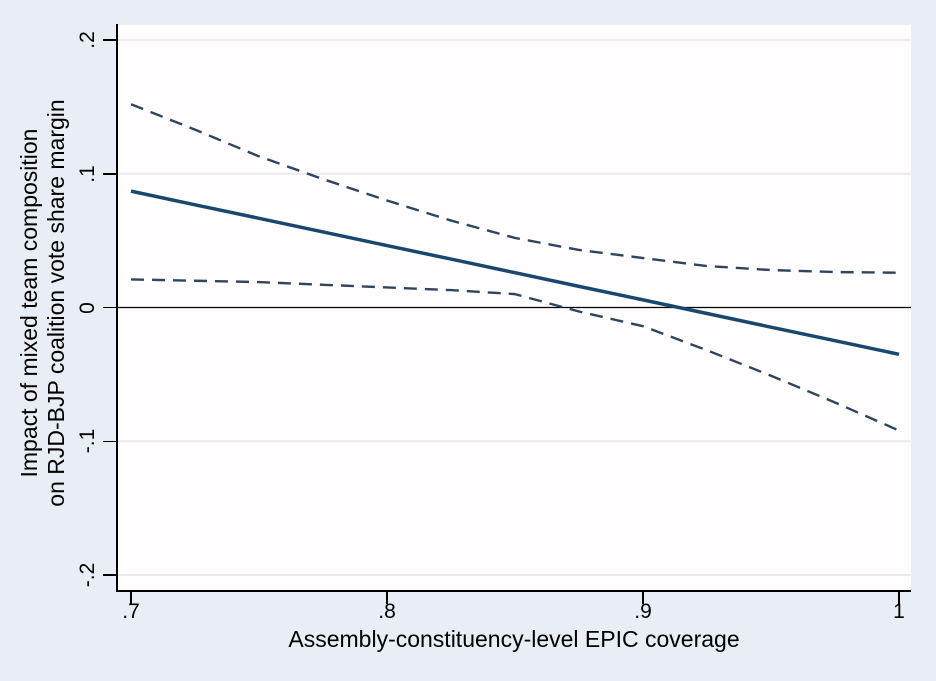 This screenshot has width=936, height=681. I want to click on x-tick-label: 1, so click(899, 611).